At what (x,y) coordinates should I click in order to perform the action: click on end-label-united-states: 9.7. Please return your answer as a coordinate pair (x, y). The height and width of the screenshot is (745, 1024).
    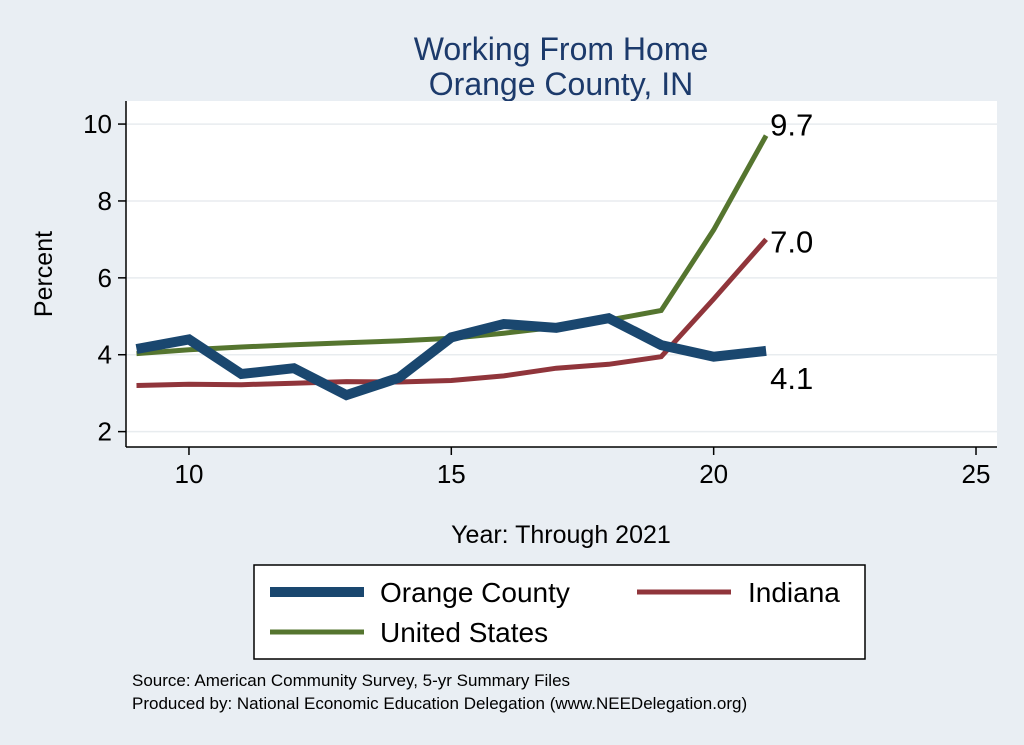
    Looking at the image, I should click on (791, 125).